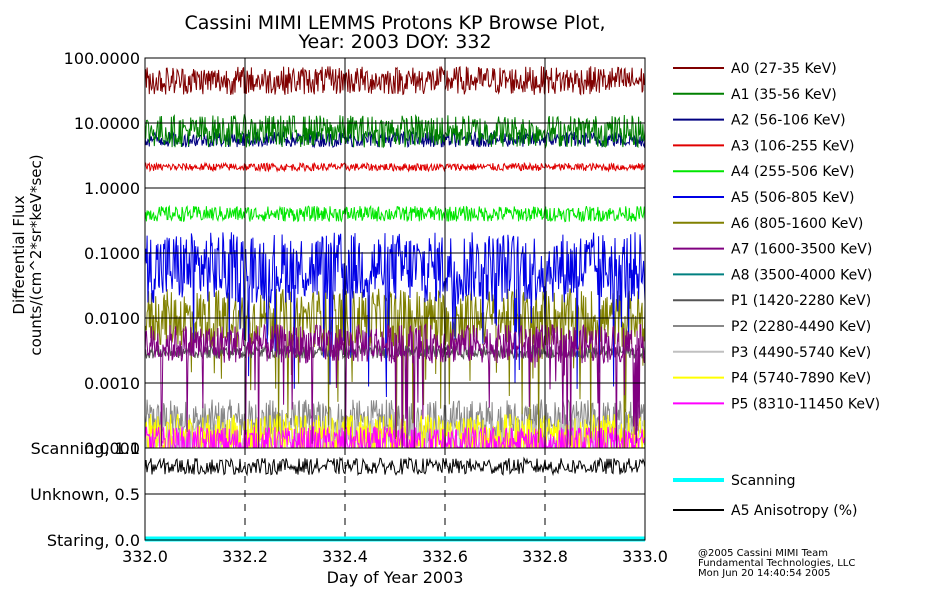 This screenshot has width=950, height=600. I want to click on x-tick-label-3: 332.6, so click(445, 556).